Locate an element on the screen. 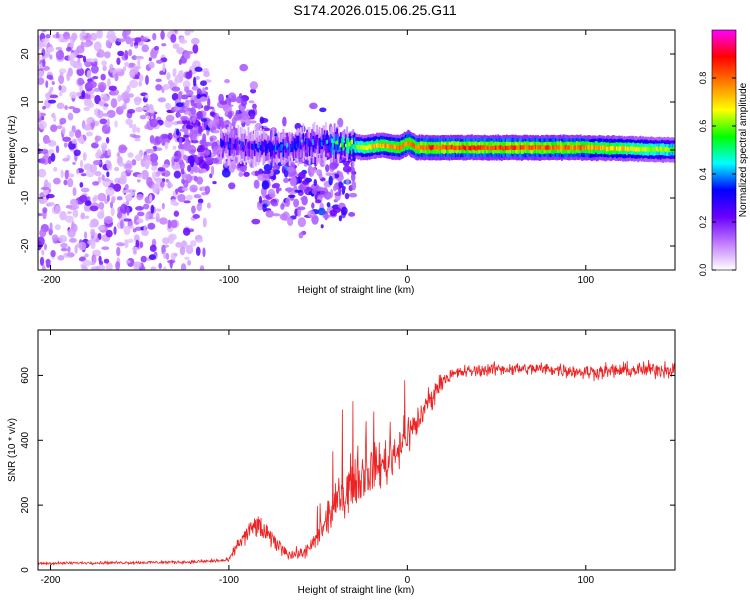 The height and width of the screenshot is (600, 750). snr-y-tick-label: 400 is located at coordinates (25, 439).